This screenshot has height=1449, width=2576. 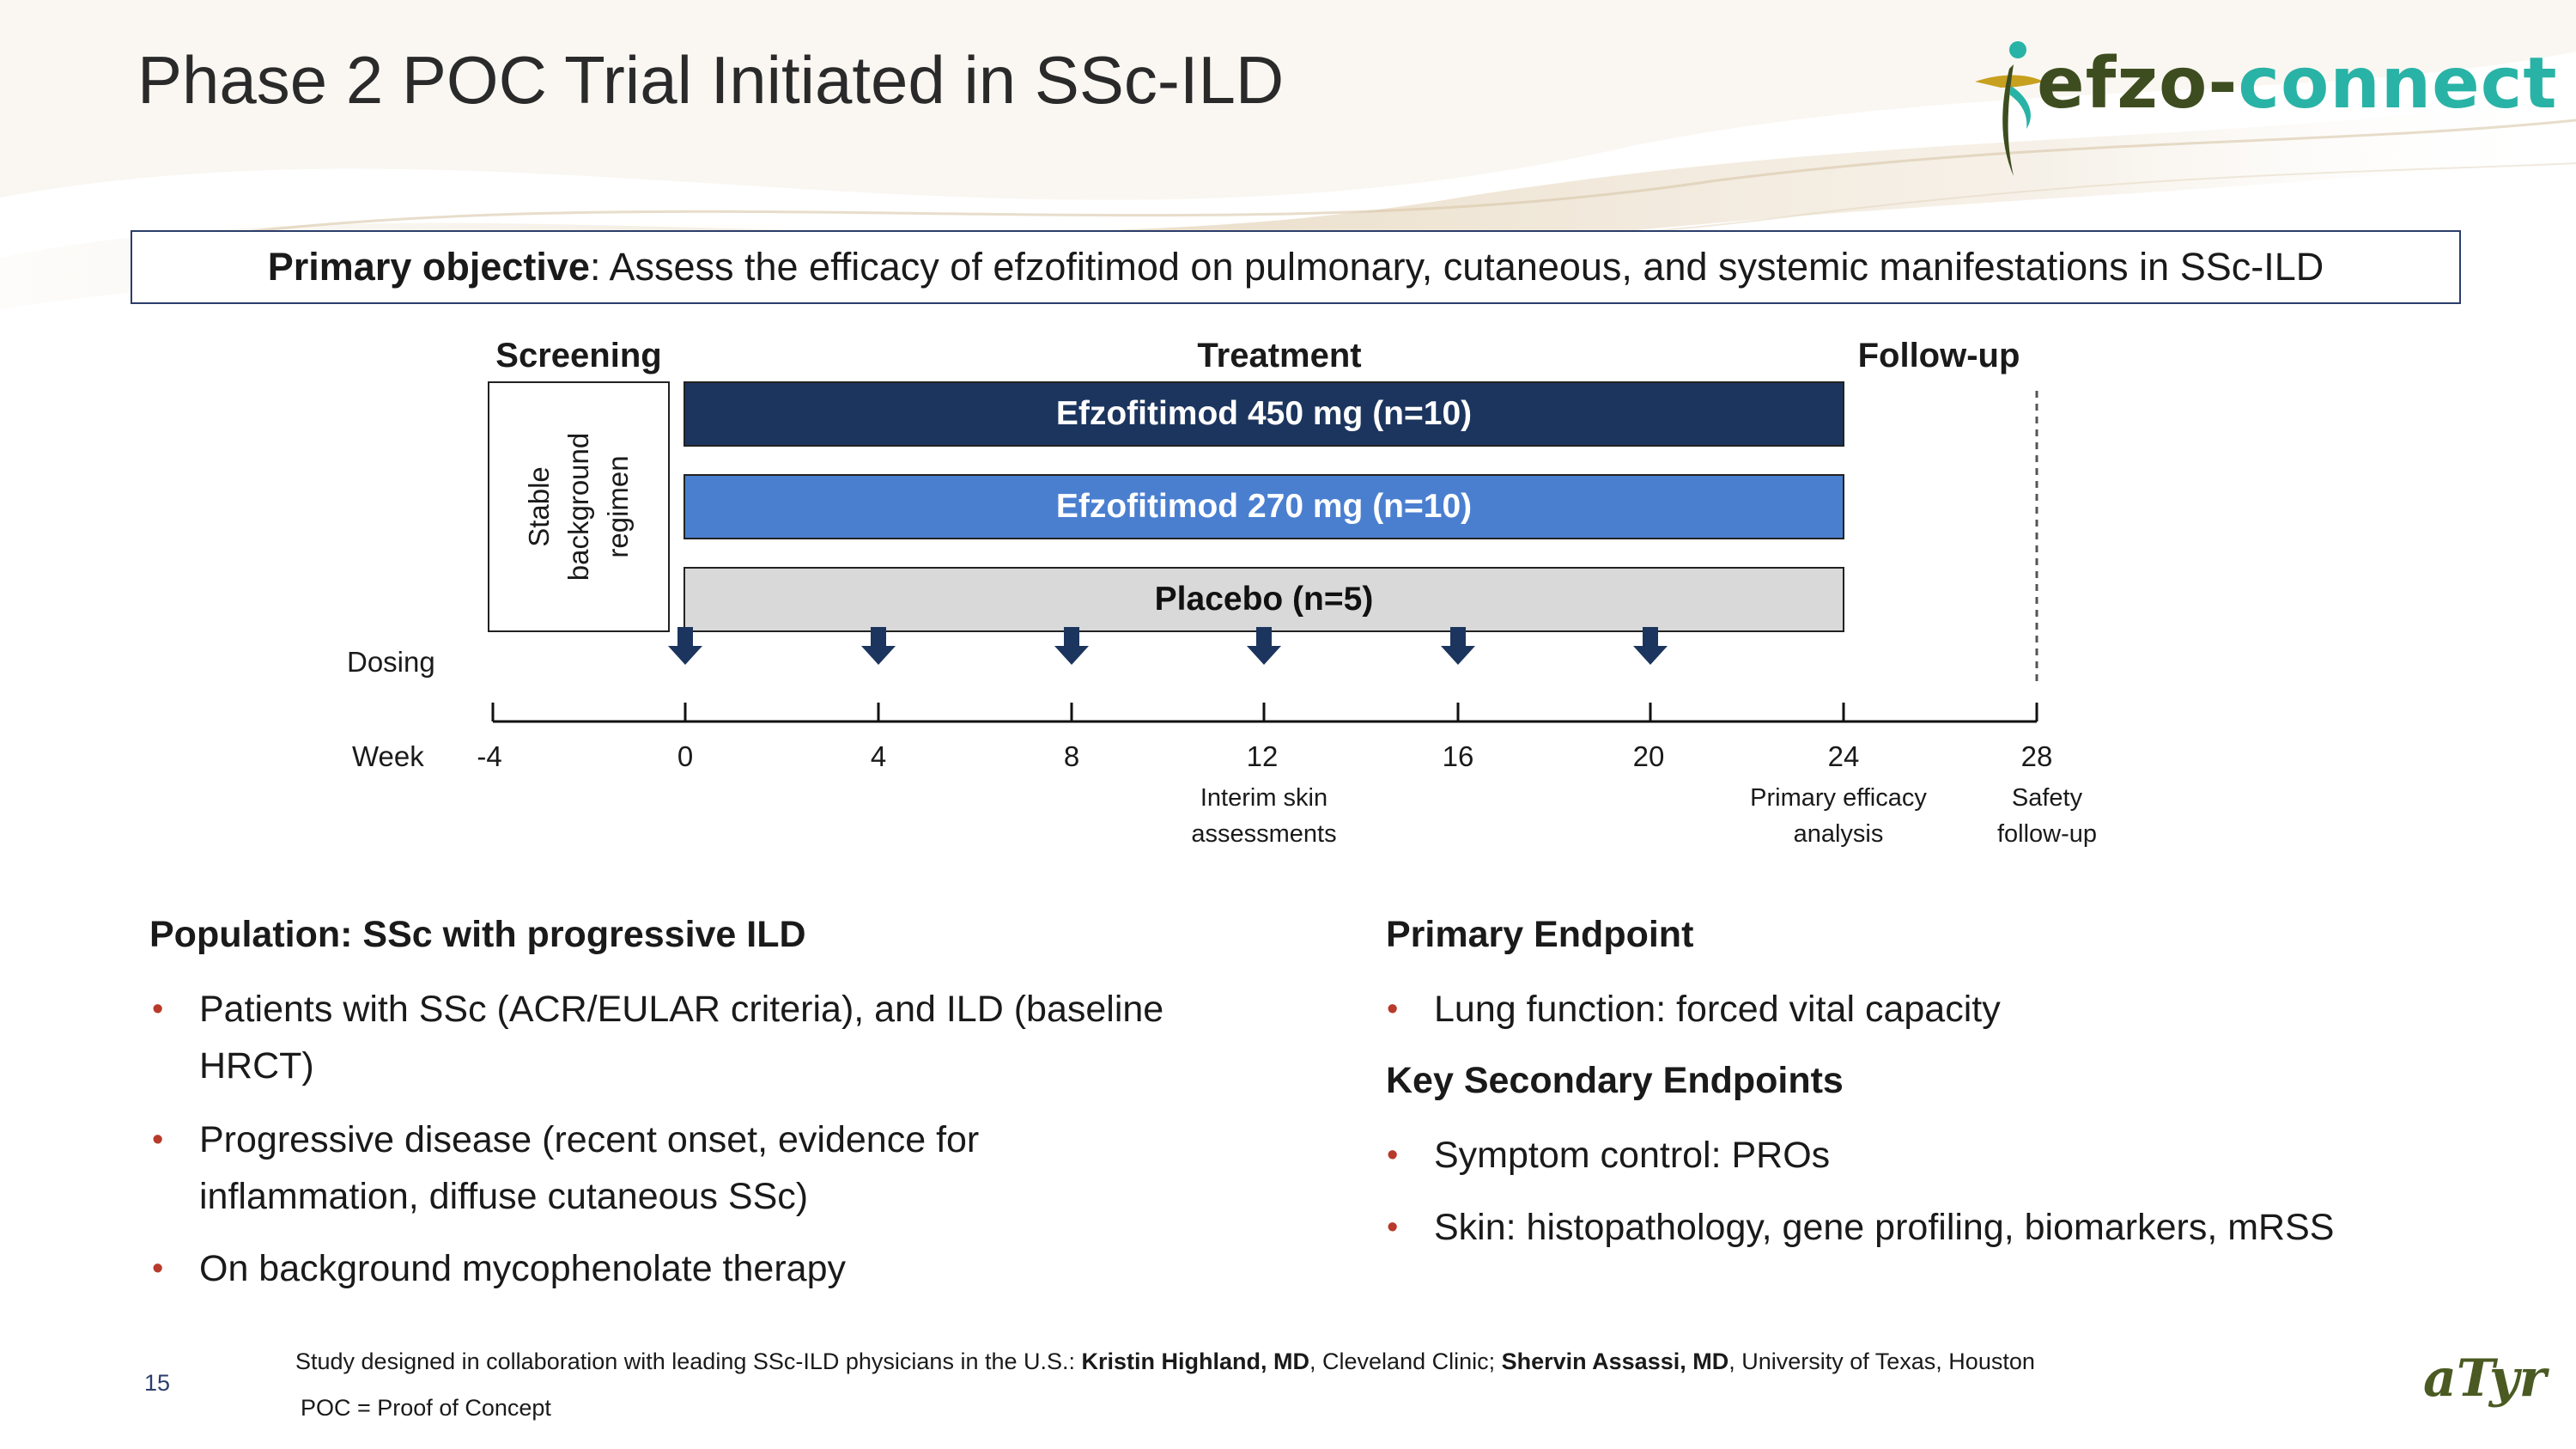 I want to click on annotation-week24-line2: analysis, so click(x=1838, y=834).